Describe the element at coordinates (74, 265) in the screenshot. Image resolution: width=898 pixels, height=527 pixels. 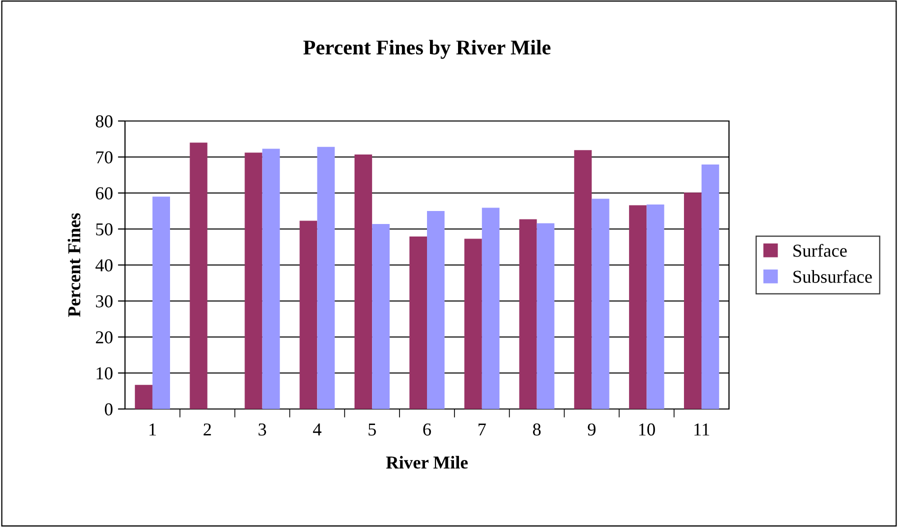
I see `y-axis-title: Percent Fines` at that location.